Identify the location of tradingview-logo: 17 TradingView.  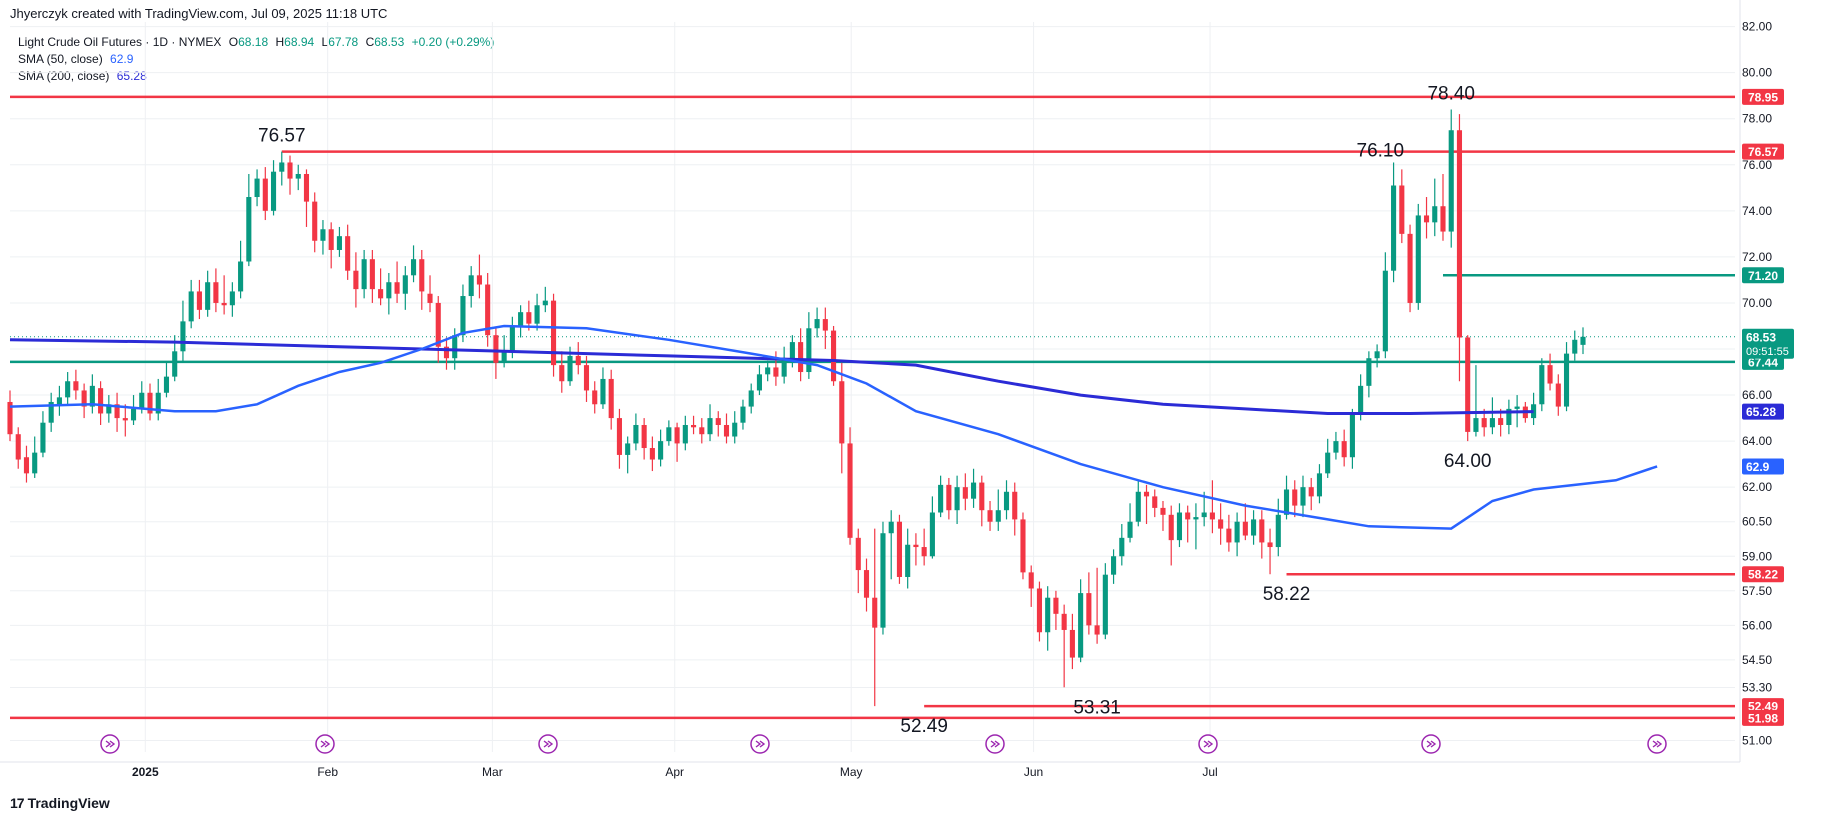
(60, 803).